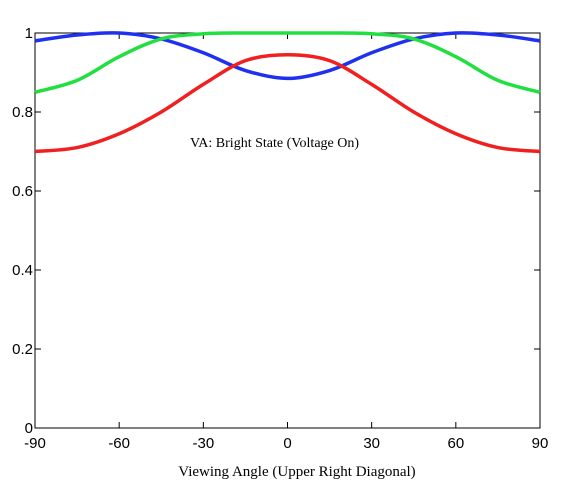 The height and width of the screenshot is (500, 565). What do you see at coordinates (287, 443) in the screenshot?
I see `x-tick-label: 0` at bounding box center [287, 443].